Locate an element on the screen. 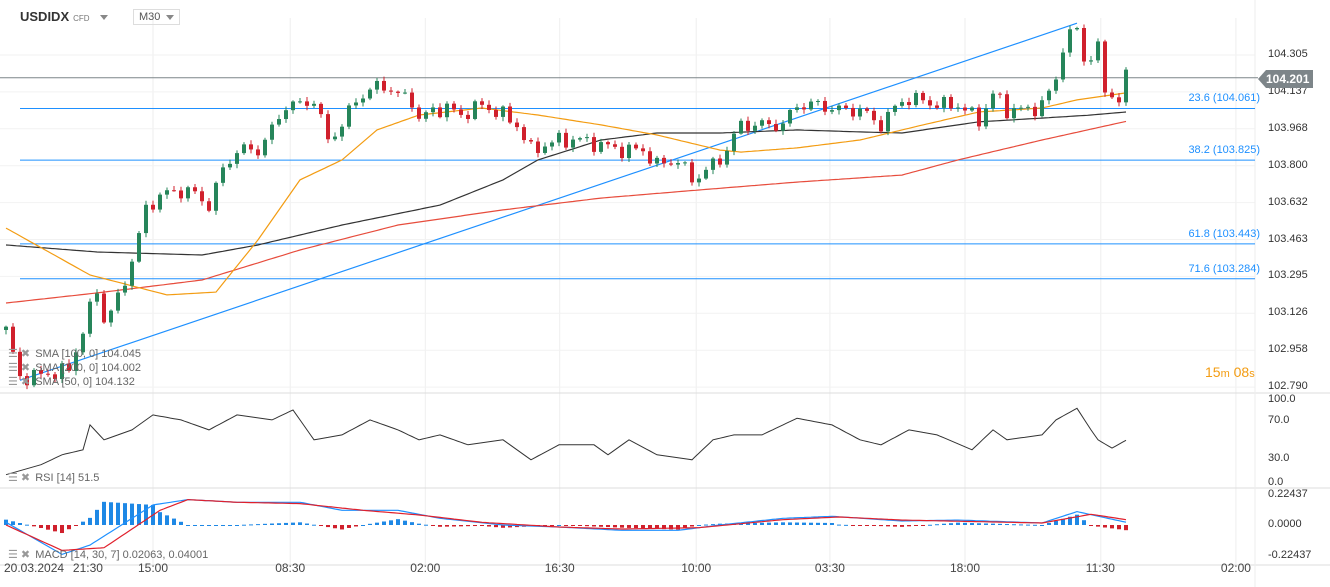  symbol-name: USDIDX is located at coordinates (45, 16).